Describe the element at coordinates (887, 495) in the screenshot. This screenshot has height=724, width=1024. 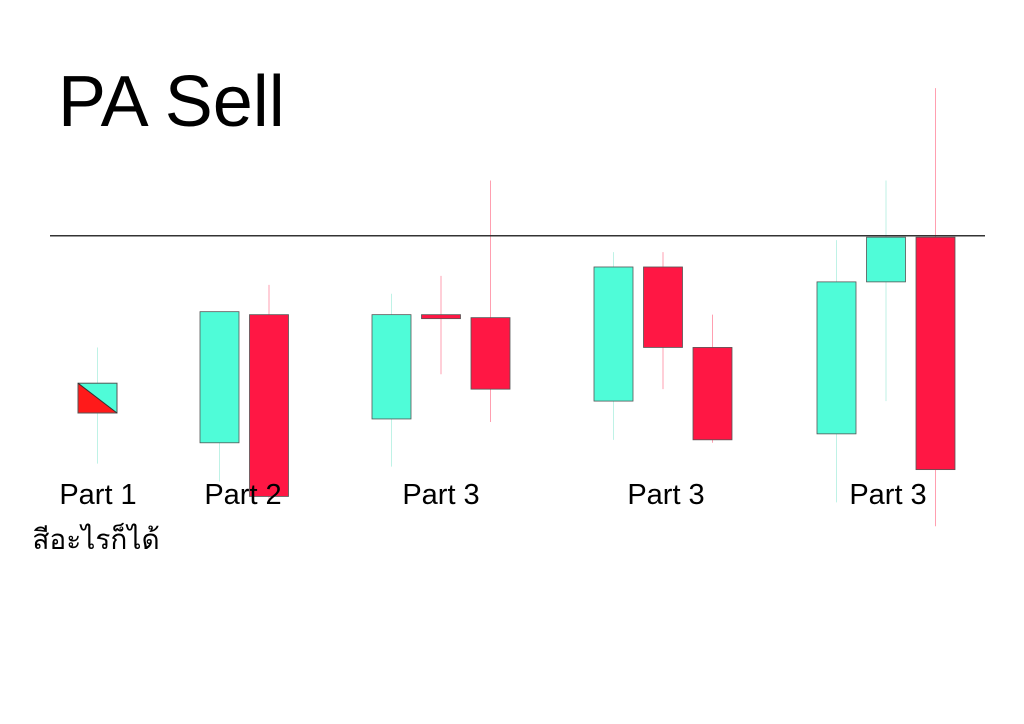
I see `part-3-label-c: Part 3` at that location.